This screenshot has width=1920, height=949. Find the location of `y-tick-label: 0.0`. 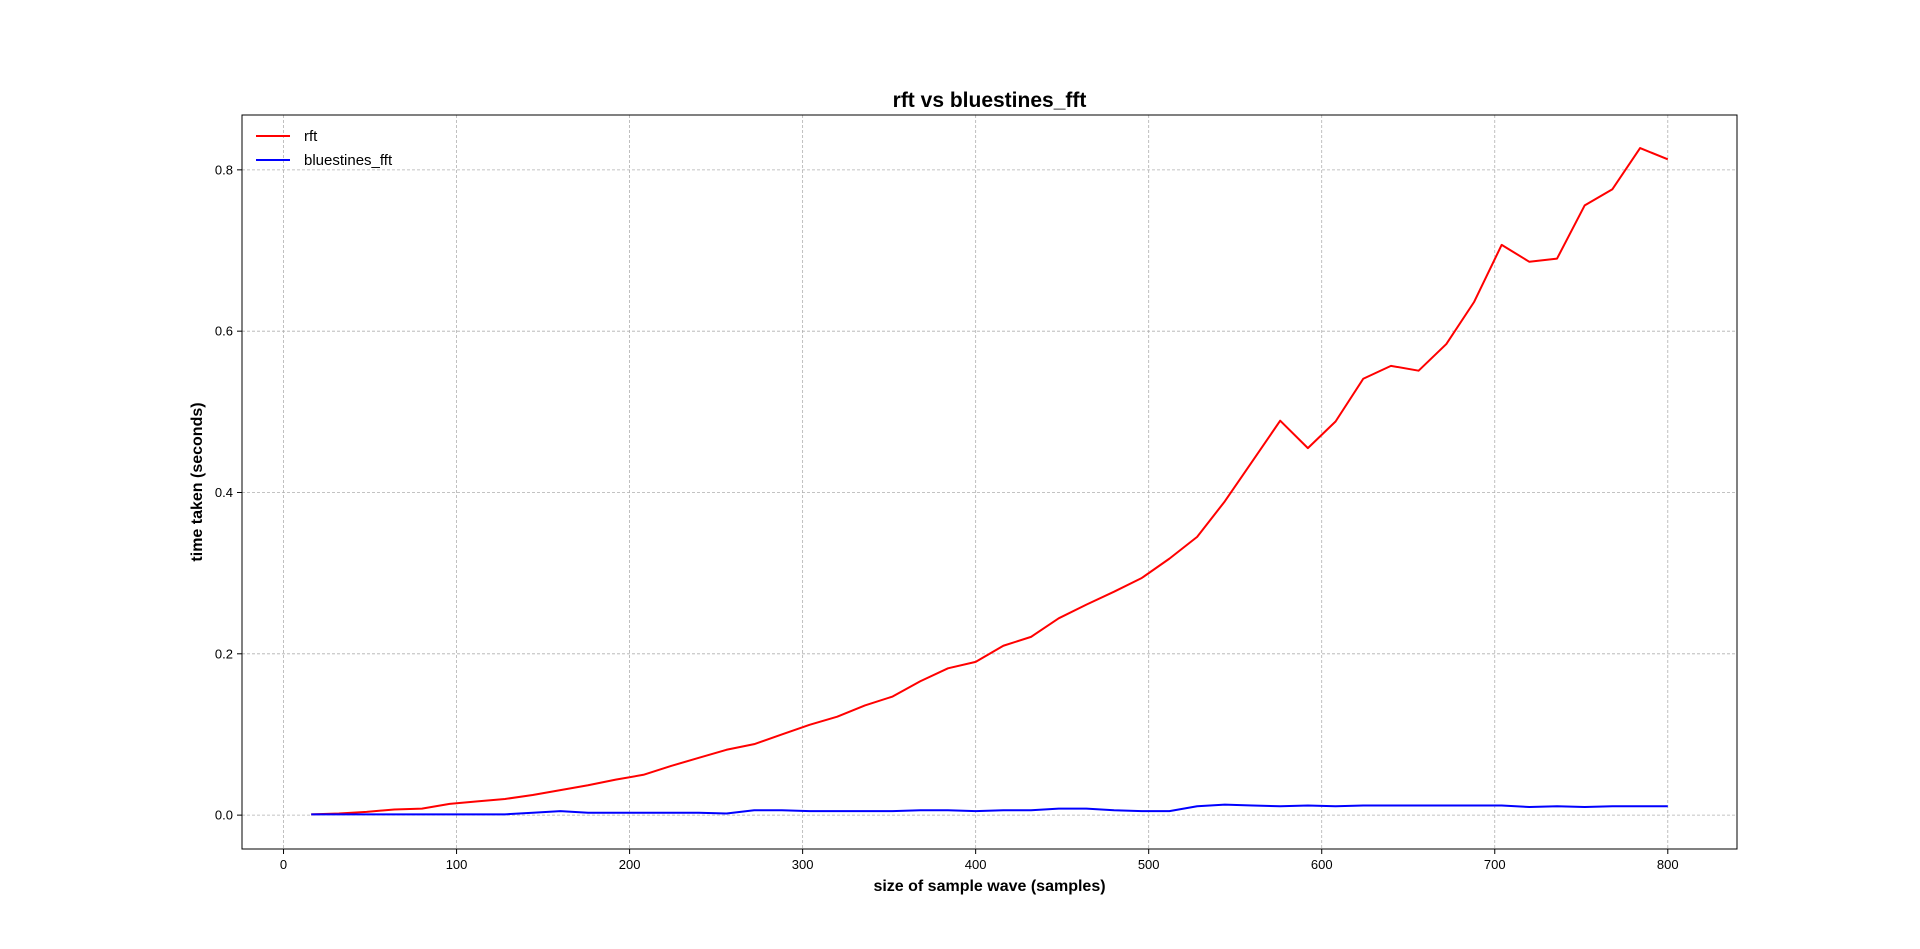

y-tick-label: 0.0 is located at coordinates (224, 815).